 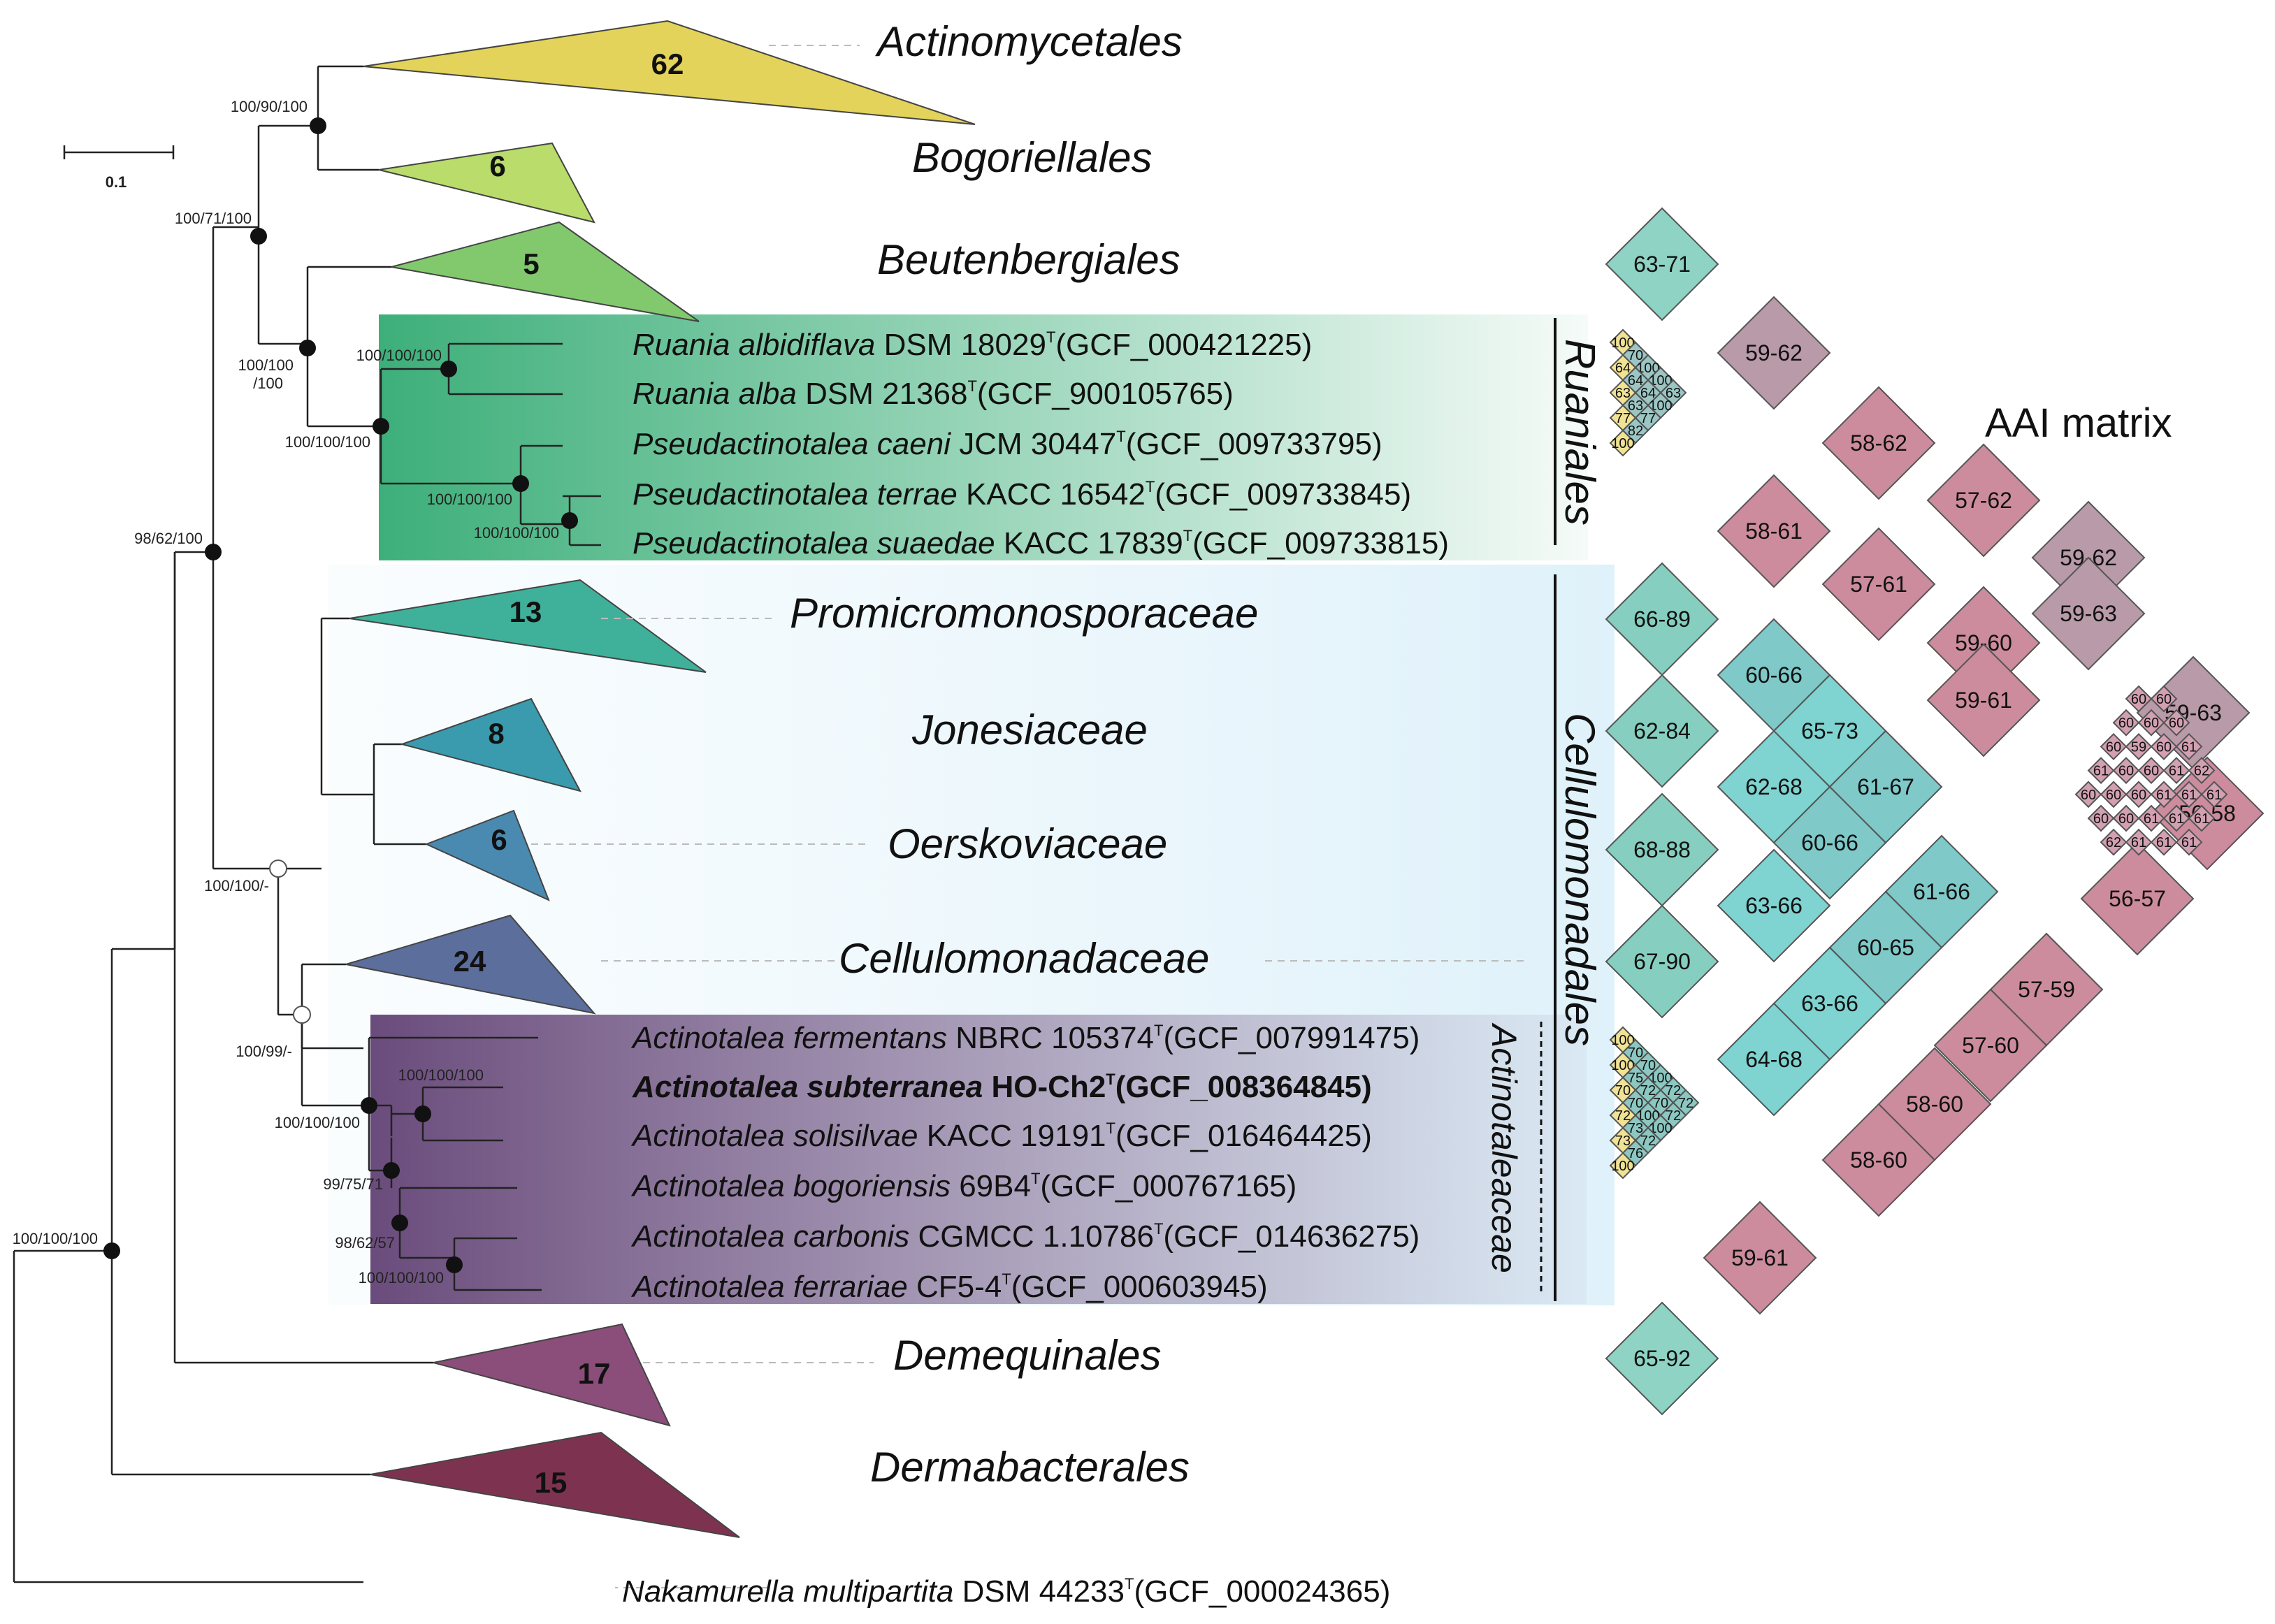 I want to click on clade-triangle-bogoriellales, so click(x=487, y=183).